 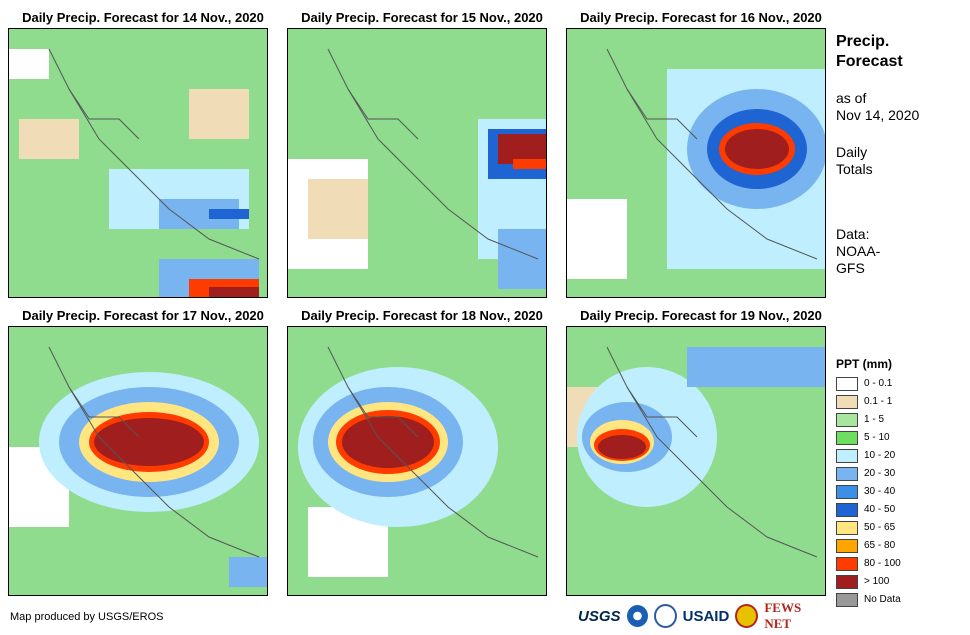 What do you see at coordinates (901, 401) in the screenshot?
I see `legend-row: 0.1 - 1` at bounding box center [901, 401].